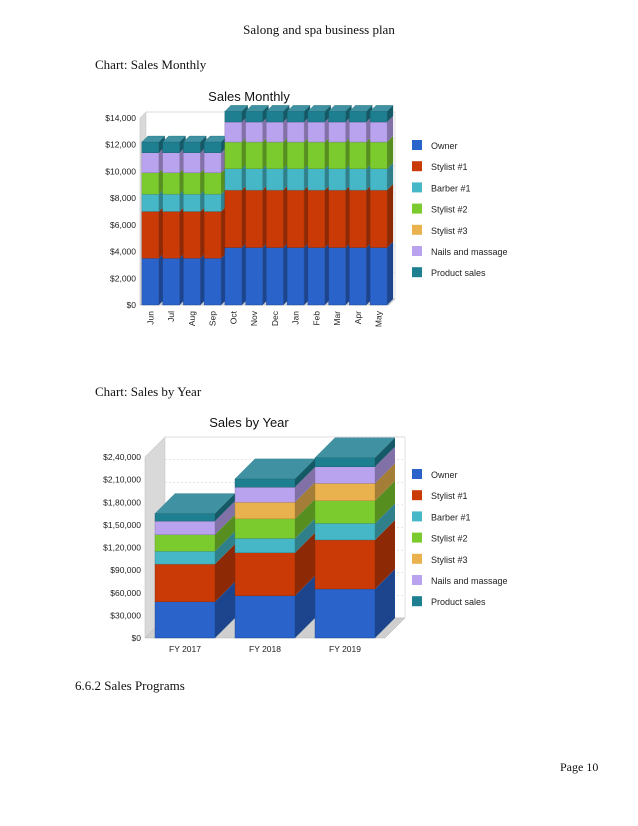  Describe the element at coordinates (122, 502) in the screenshot. I see `y-tick-label: $1,80,000` at that location.